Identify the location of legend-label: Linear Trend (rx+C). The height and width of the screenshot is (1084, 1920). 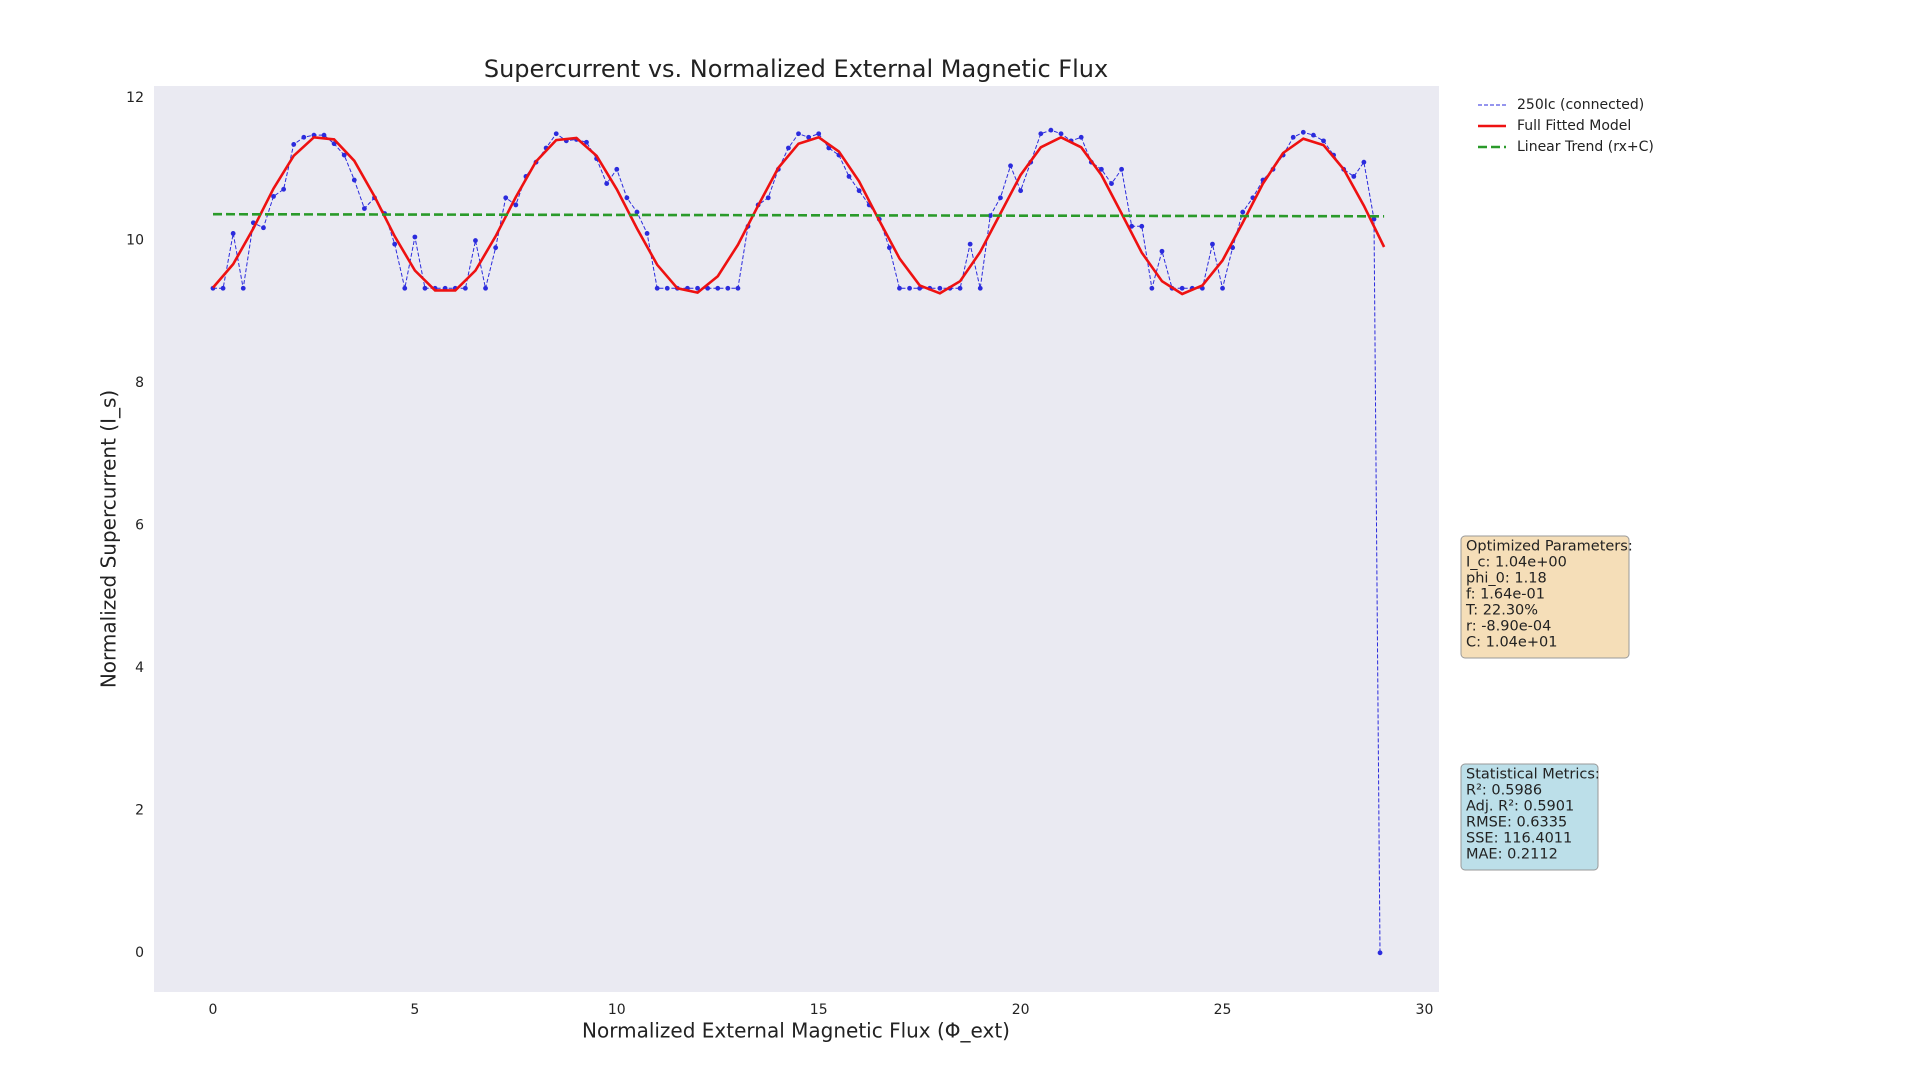
(1585, 147).